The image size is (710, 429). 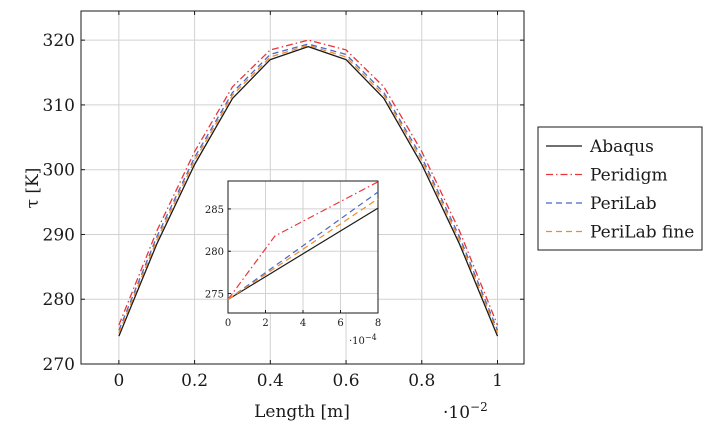 What do you see at coordinates (214, 295) in the screenshot?
I see `inset-y-tick-label: 275` at bounding box center [214, 295].